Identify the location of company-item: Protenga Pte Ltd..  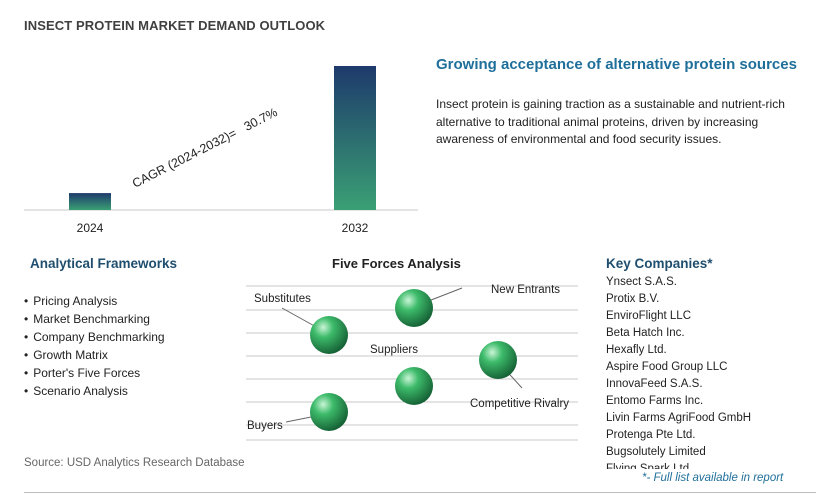
(651, 435).